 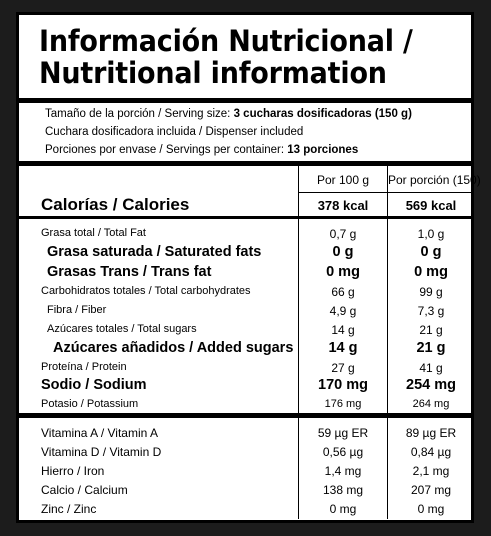 What do you see at coordinates (343, 490) in the screenshot?
I see `vitamin-per100: 138 mg` at bounding box center [343, 490].